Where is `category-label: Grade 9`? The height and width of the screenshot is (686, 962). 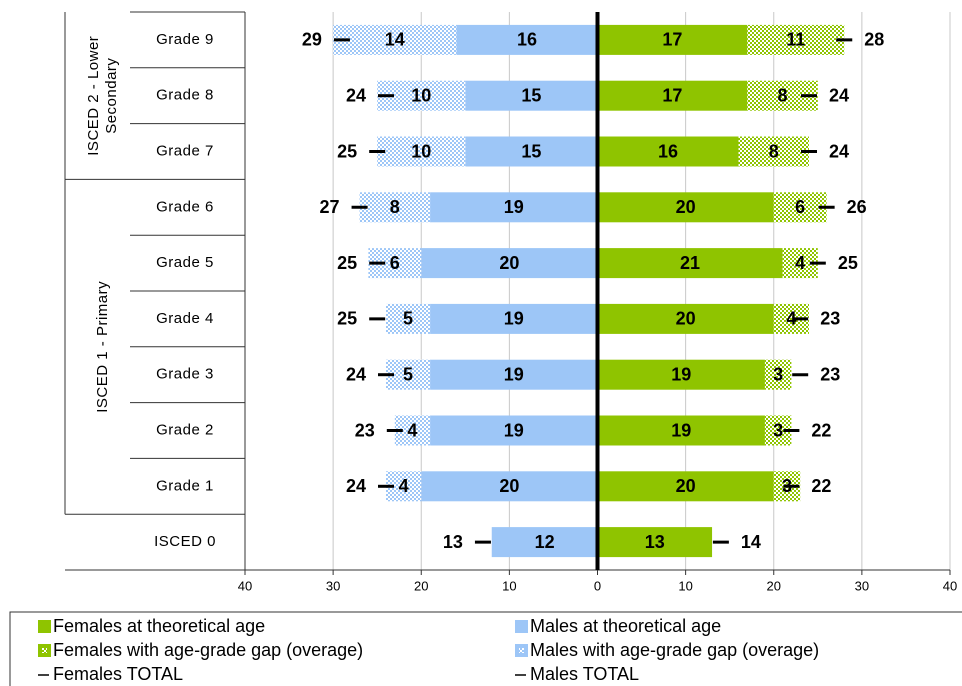 category-label: Grade 9 is located at coordinates (185, 39).